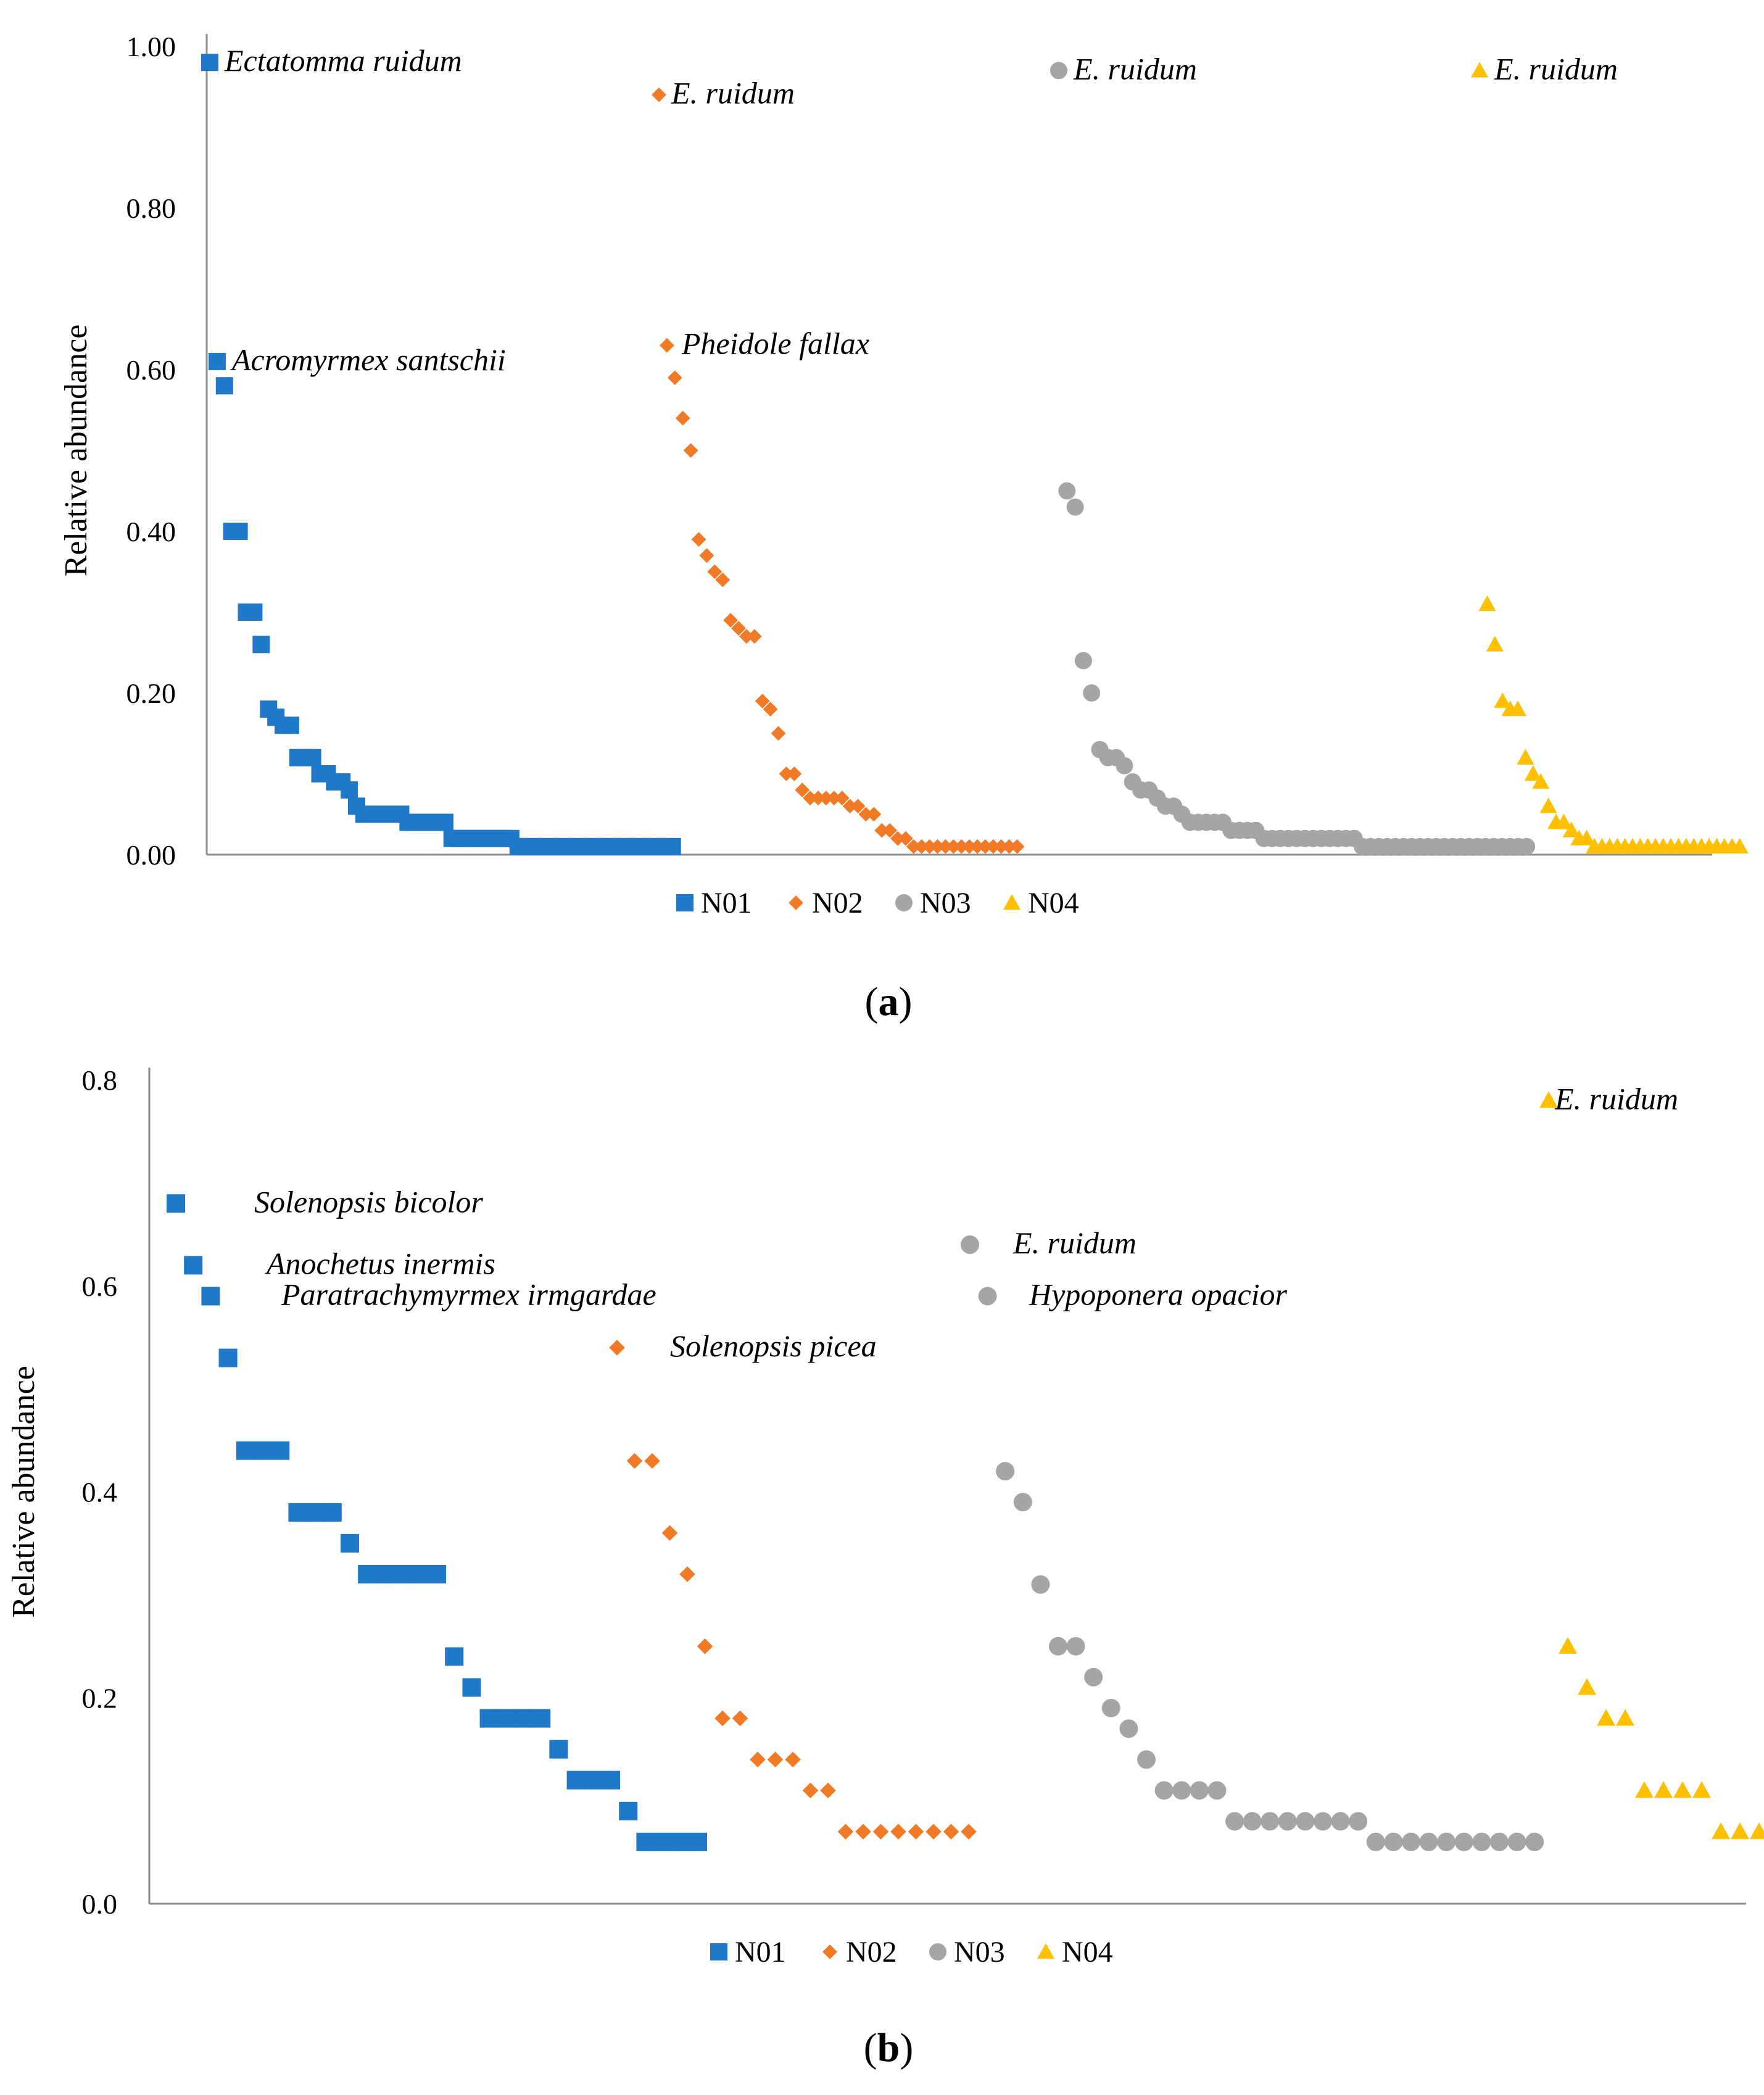 The width and height of the screenshot is (1764, 2095). Describe the element at coordinates (830, 1952) in the screenshot. I see `legend-marker-n02` at that location.